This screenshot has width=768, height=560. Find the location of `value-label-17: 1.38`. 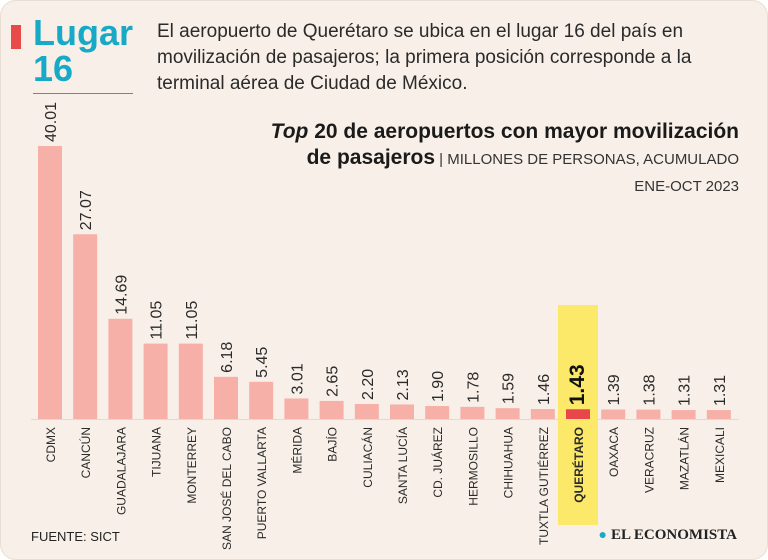

value-label-17: 1.38 is located at coordinates (649, 389).